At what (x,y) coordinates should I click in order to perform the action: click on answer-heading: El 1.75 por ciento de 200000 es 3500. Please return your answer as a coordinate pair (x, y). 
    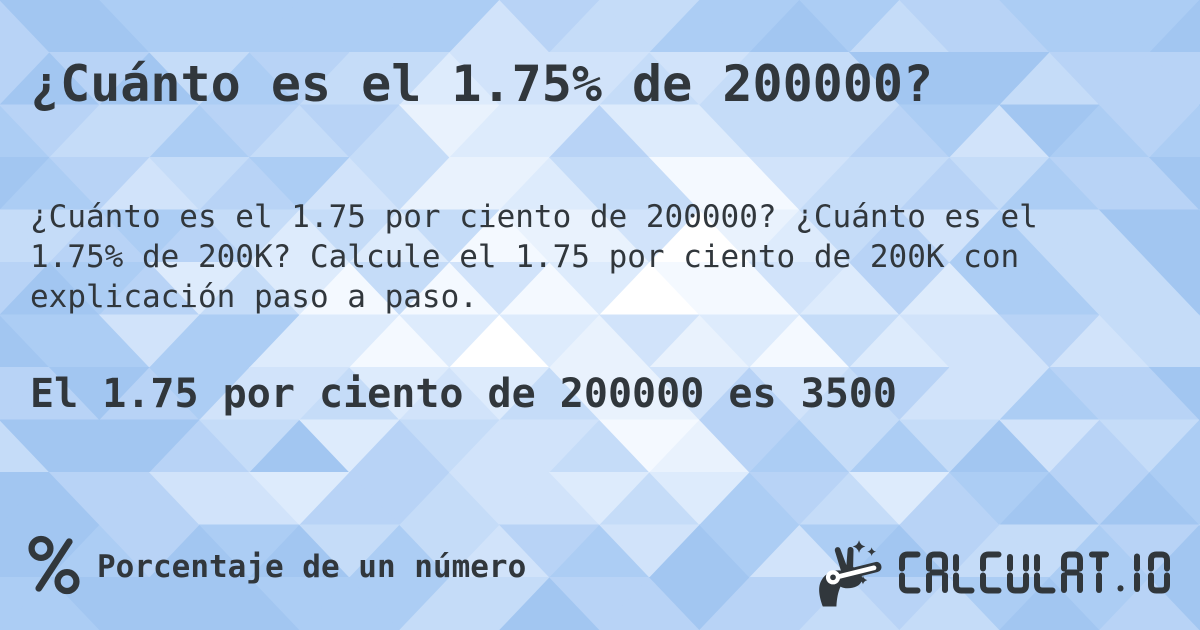
    Looking at the image, I should click on (463, 394).